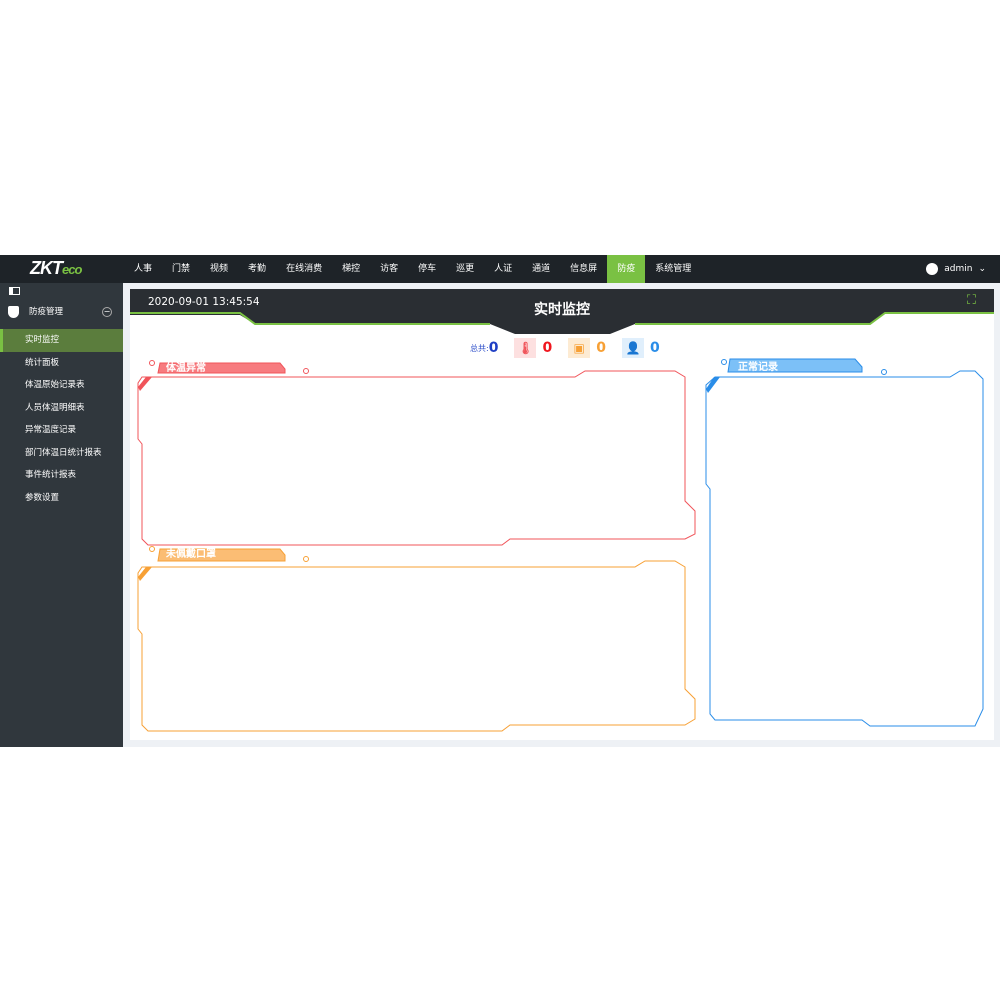 The image size is (1000, 1000). What do you see at coordinates (56, 268) in the screenshot?
I see `logo: ZKTeco` at bounding box center [56, 268].